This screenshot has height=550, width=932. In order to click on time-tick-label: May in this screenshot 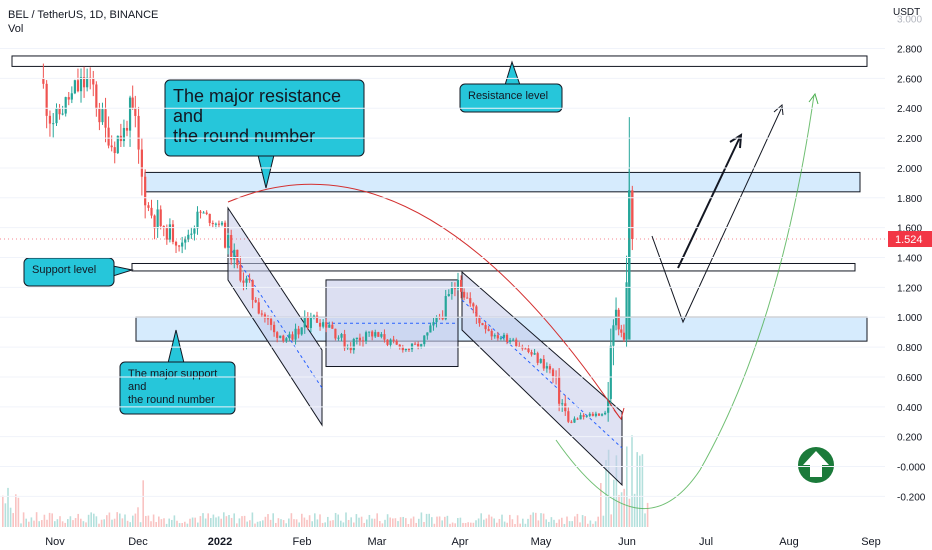, I will do `click(541, 542)`.